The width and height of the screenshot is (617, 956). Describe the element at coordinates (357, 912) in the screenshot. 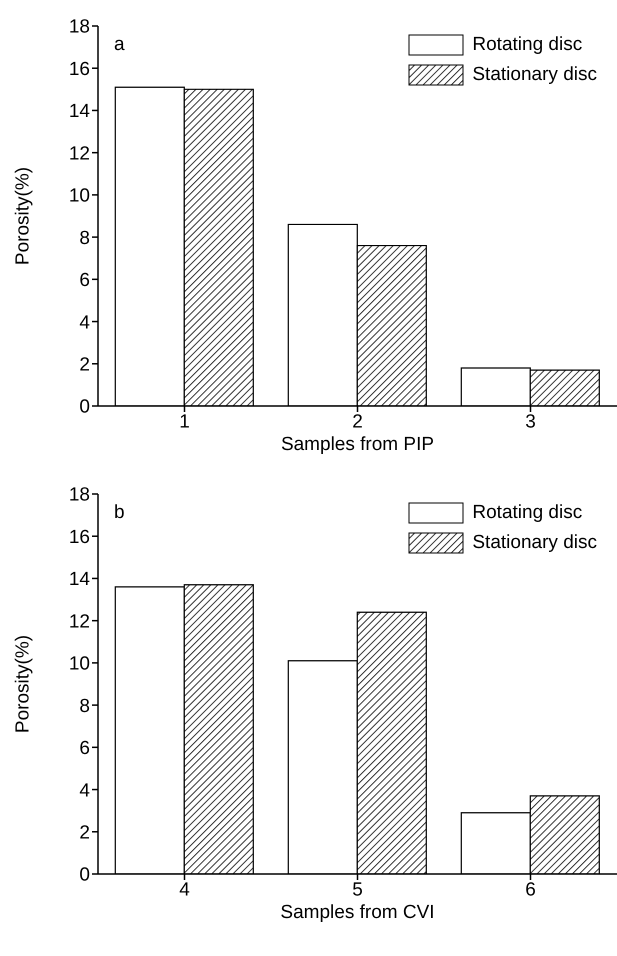

I see `x-axis-title: Samples from CVI` at that location.